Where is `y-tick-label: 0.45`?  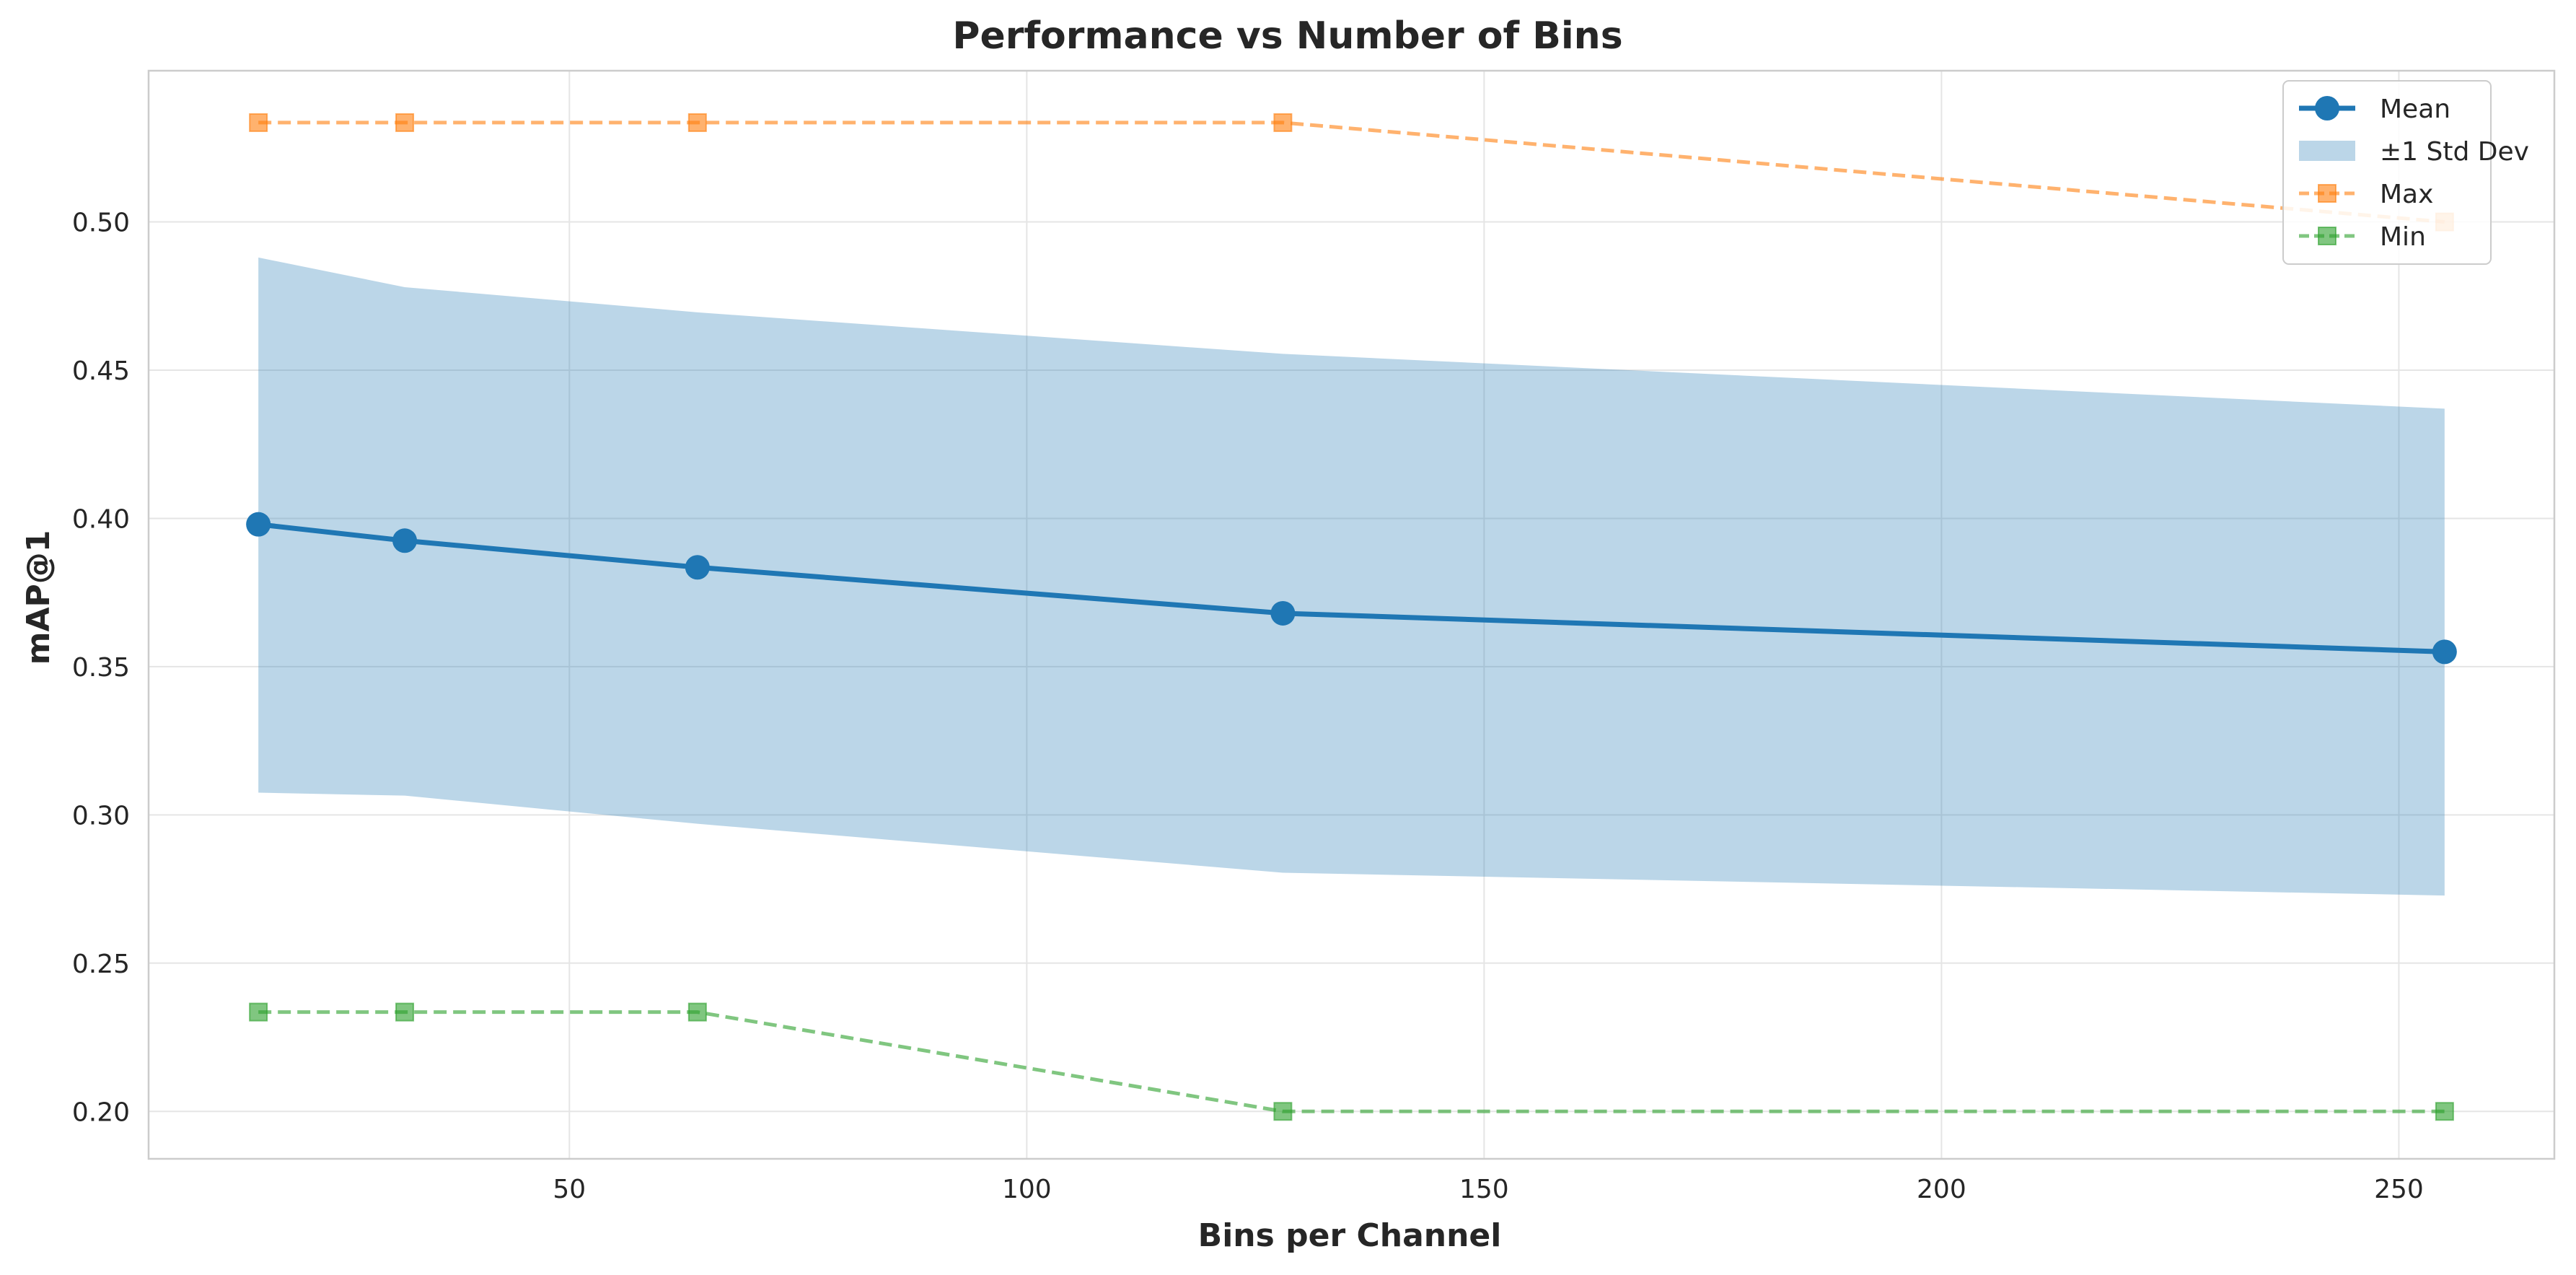 y-tick-label: 0.45 is located at coordinates (101, 371).